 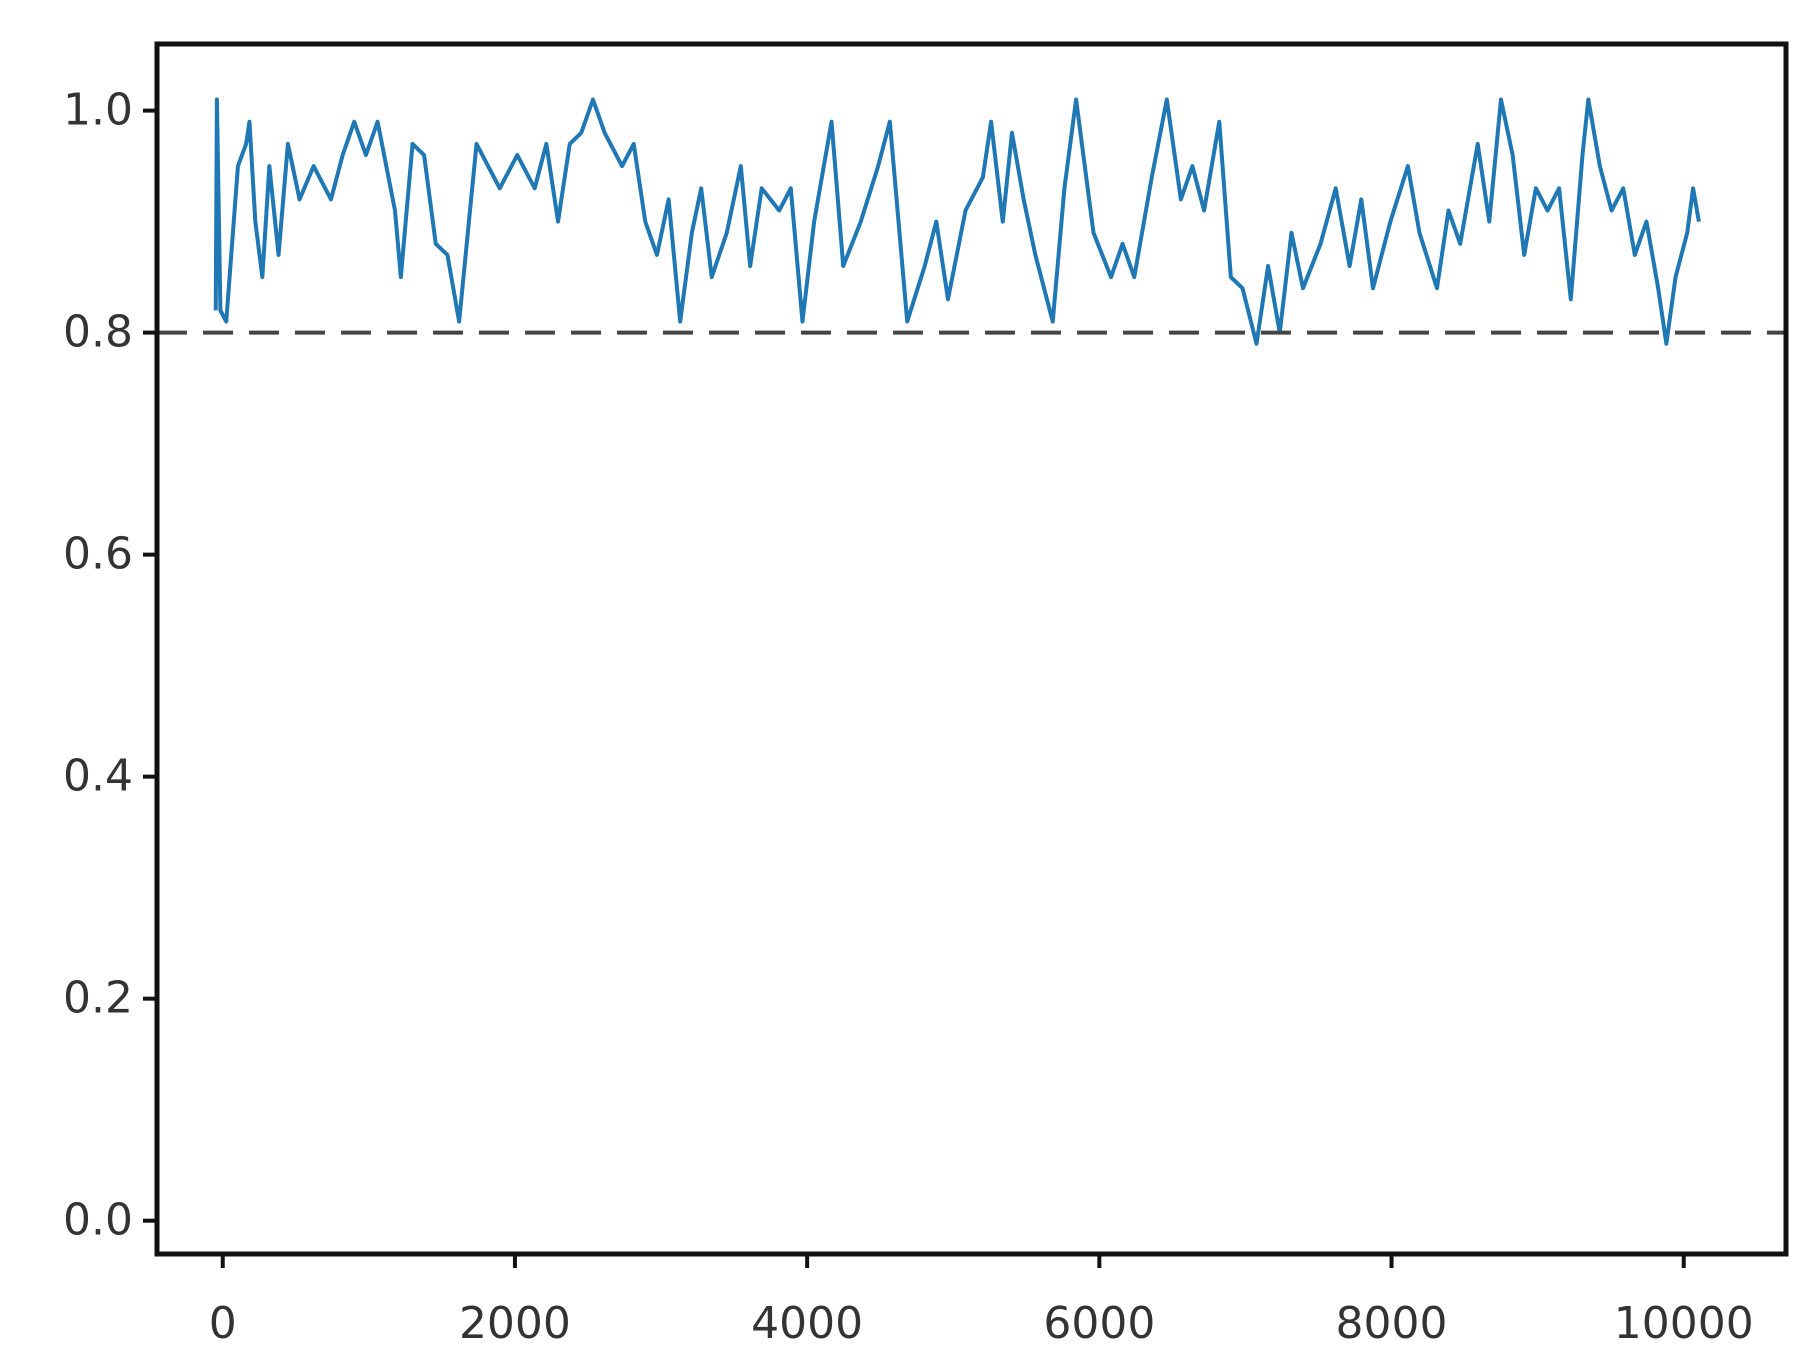 I want to click on y-tick-label: 1.0, so click(x=98, y=110).